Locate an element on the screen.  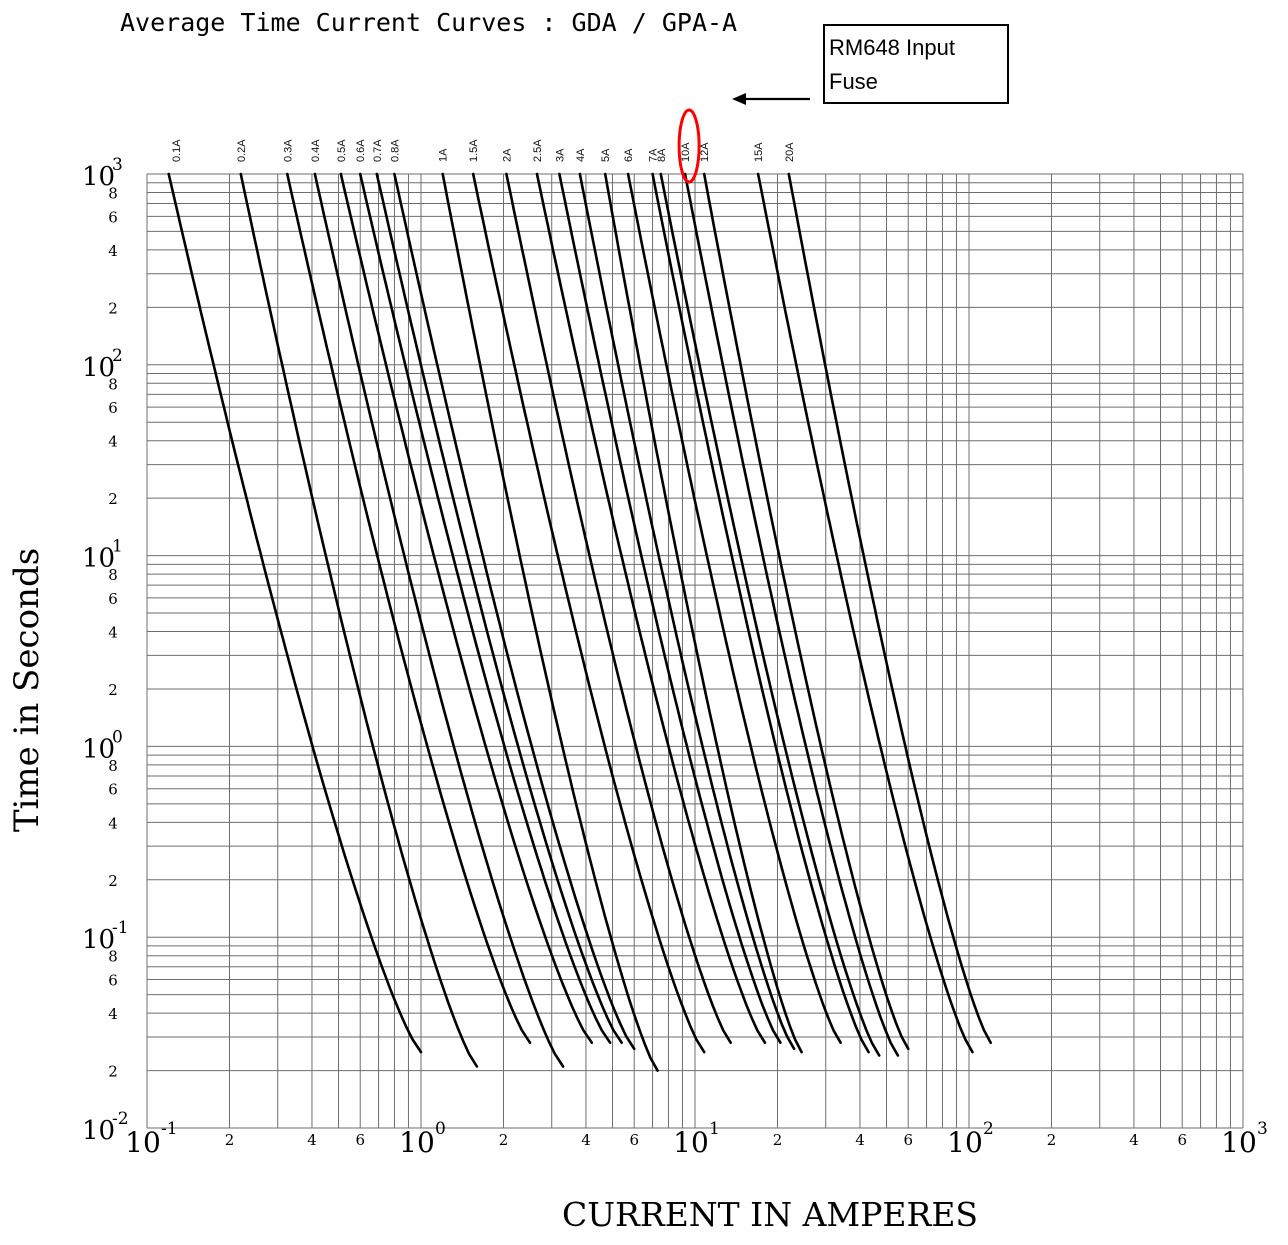
curve-0_7A is located at coordinates (499, 608).